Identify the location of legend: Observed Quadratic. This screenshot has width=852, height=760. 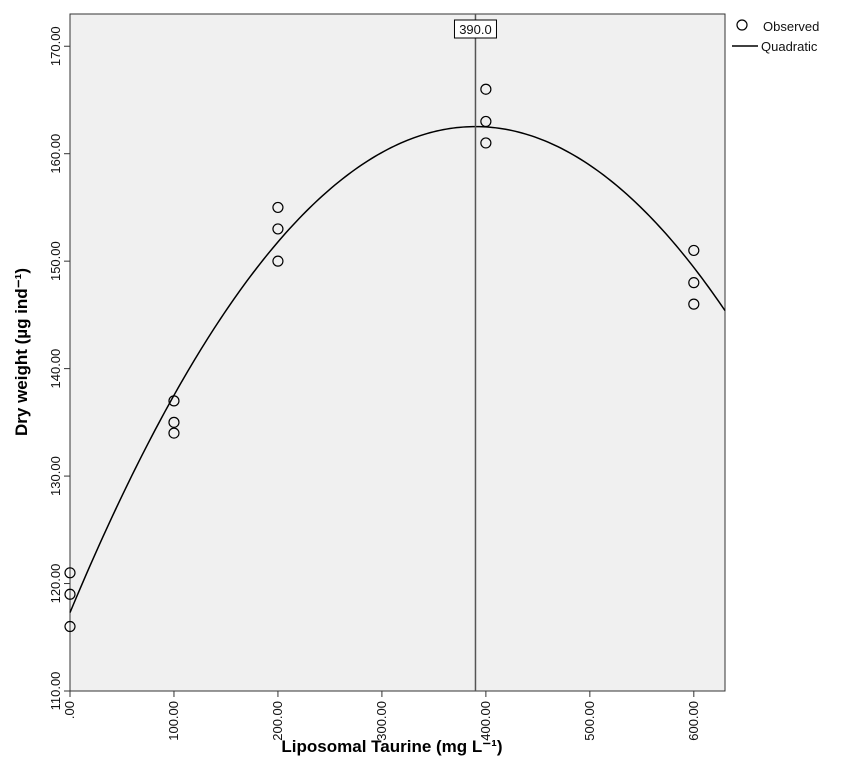
(775, 36).